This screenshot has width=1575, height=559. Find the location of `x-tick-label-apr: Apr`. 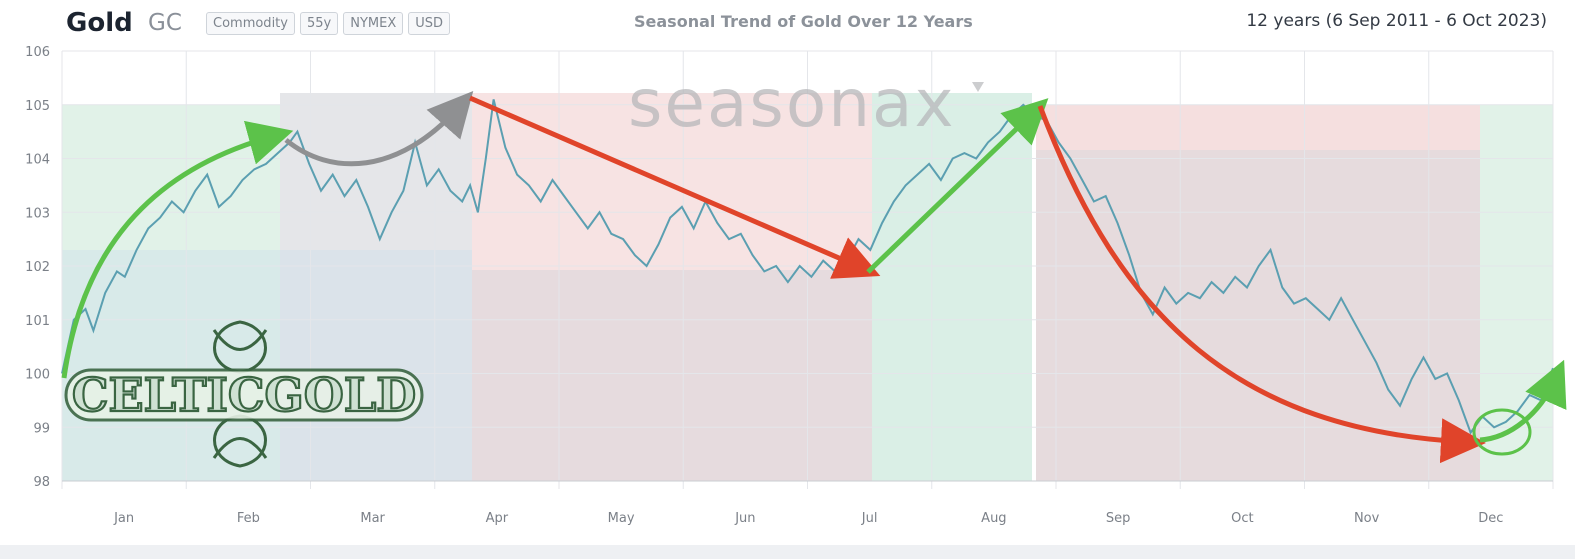

x-tick-label-apr: Apr is located at coordinates (497, 518).